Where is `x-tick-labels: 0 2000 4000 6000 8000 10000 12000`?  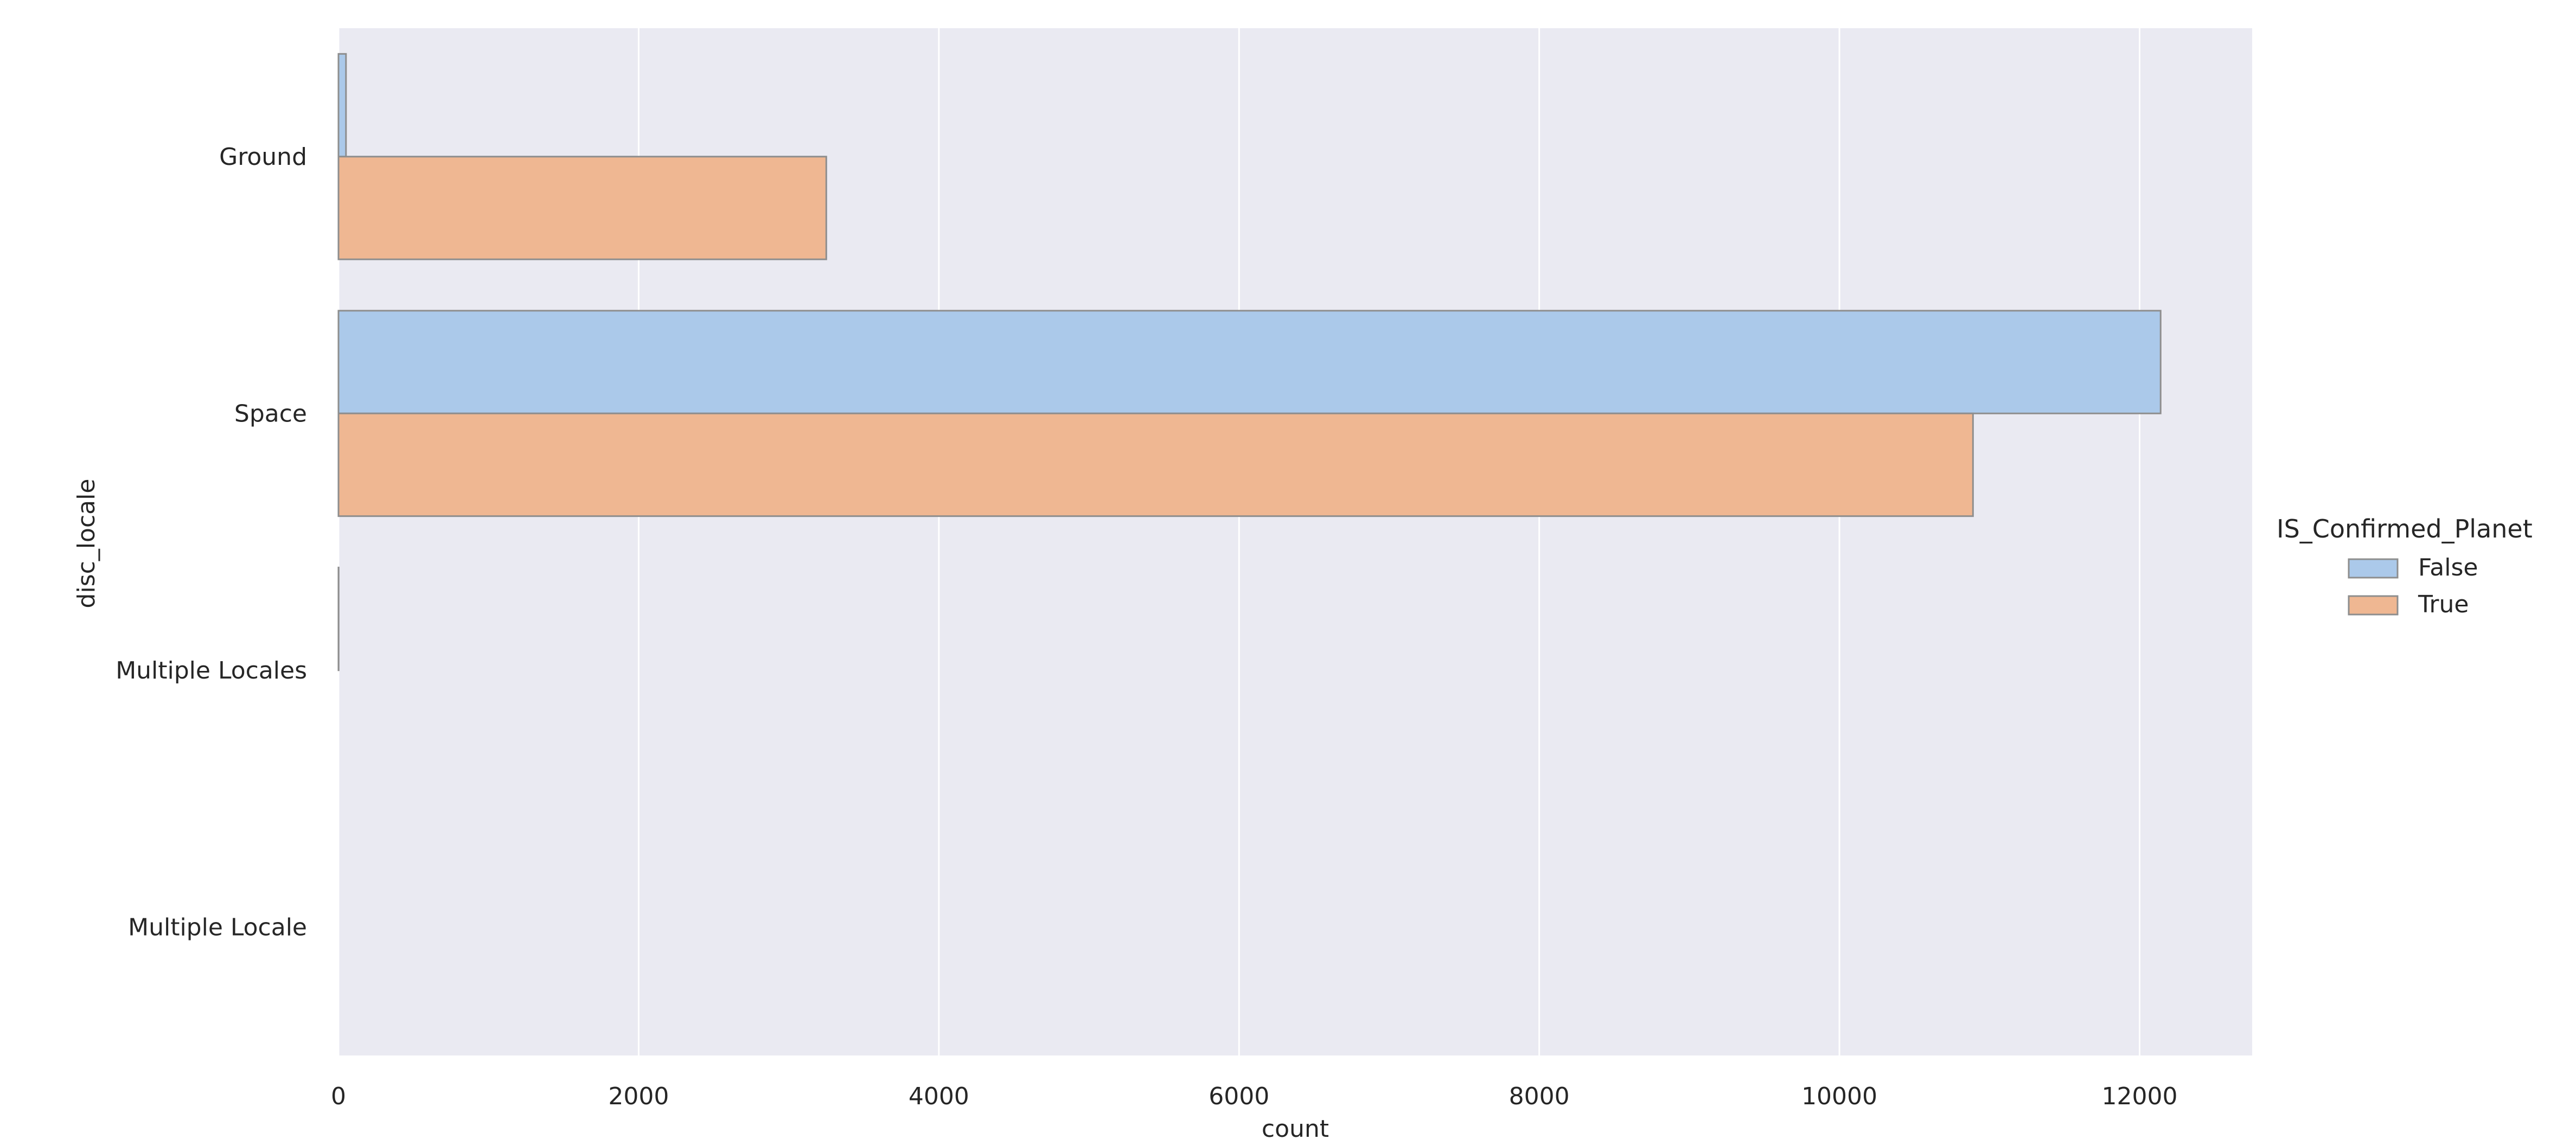 x-tick-labels: 0 2000 4000 6000 8000 10000 12000 is located at coordinates (1254, 1097).